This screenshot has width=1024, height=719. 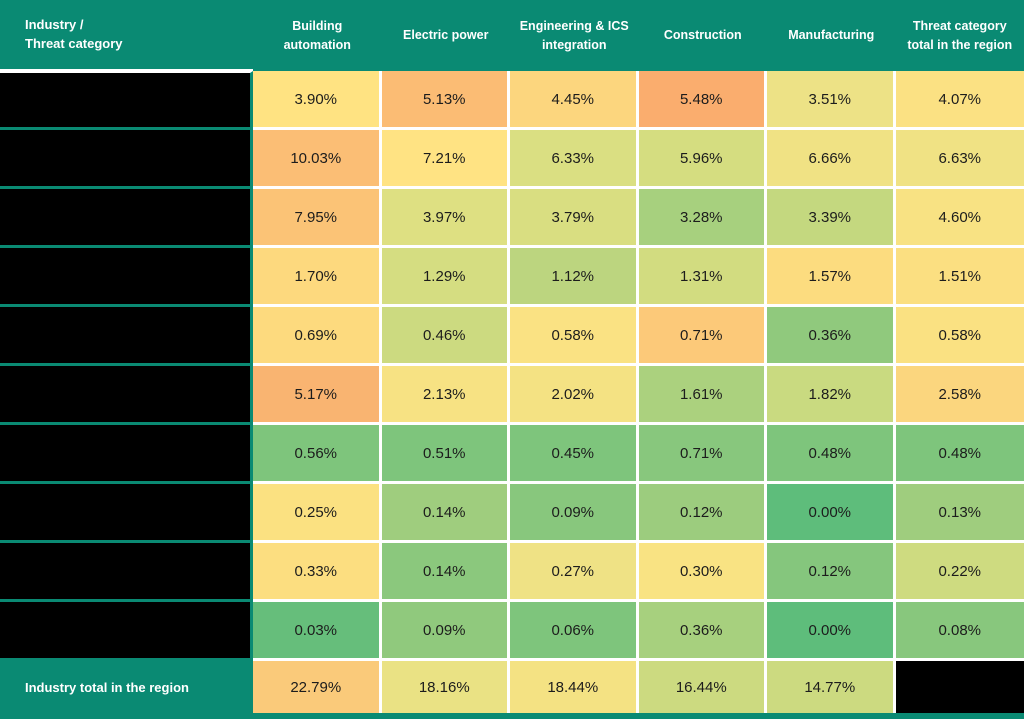 I want to click on industry-total-cell: 18.16%, so click(x=445, y=687).